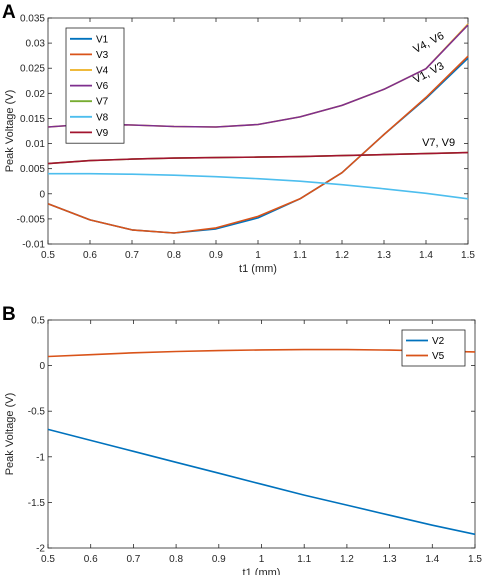 This screenshot has width=484, height=575. I want to click on panel-a-y-tick-label: 0, so click(42, 194).